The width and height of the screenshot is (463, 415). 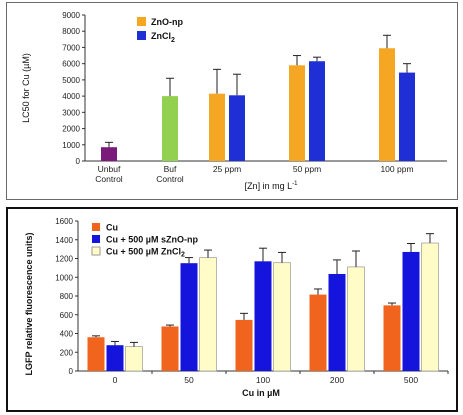 What do you see at coordinates (29, 304) in the screenshot?
I see `y-axis-title: LGFP relative fluorescence units)` at bounding box center [29, 304].